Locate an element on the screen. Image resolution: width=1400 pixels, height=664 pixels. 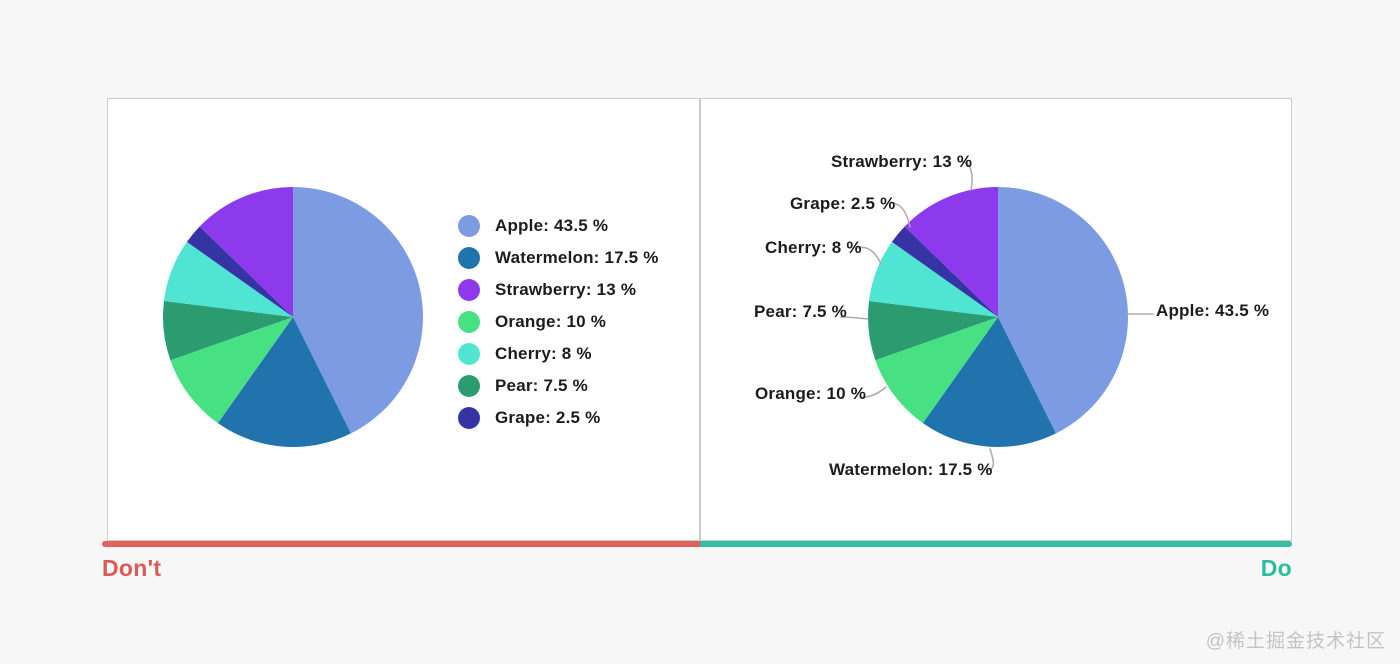
slice-label-pear: Pear: 7.5 % is located at coordinates (800, 311).